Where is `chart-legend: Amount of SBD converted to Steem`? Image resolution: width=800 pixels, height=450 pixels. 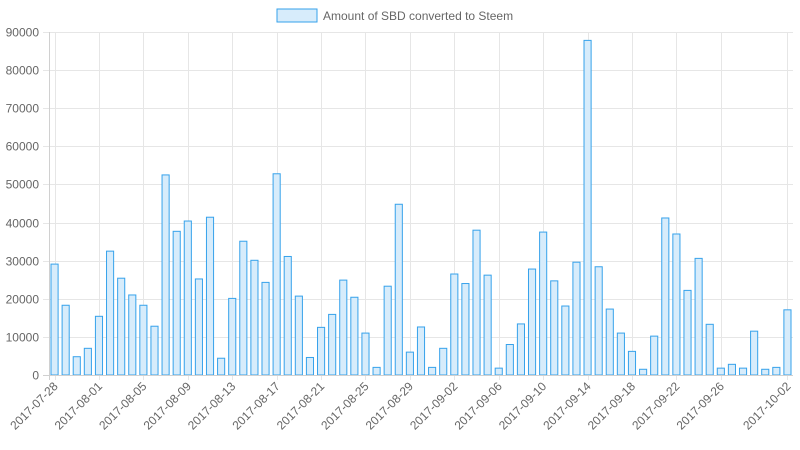
chart-legend: Amount of SBD converted to Steem is located at coordinates (394, 15).